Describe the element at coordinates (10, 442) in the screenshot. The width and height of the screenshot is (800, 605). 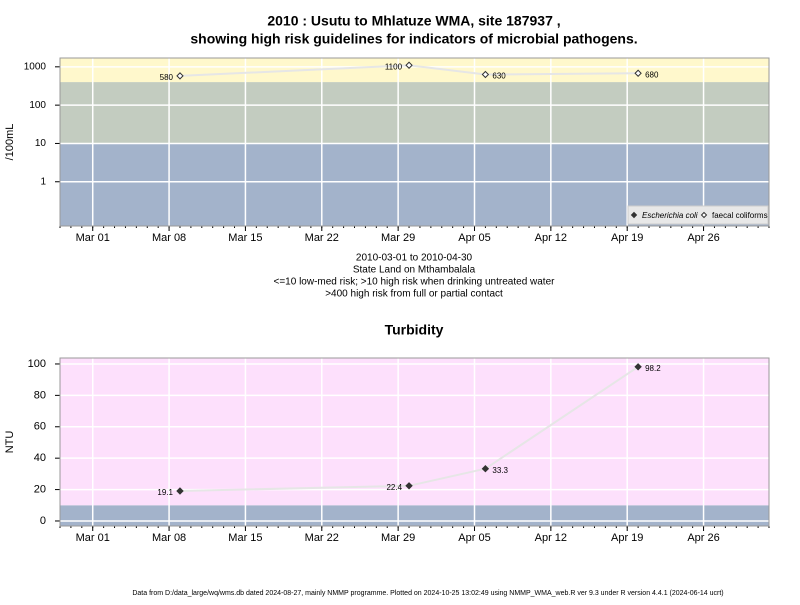
I see `y-axis-label: NTU` at that location.